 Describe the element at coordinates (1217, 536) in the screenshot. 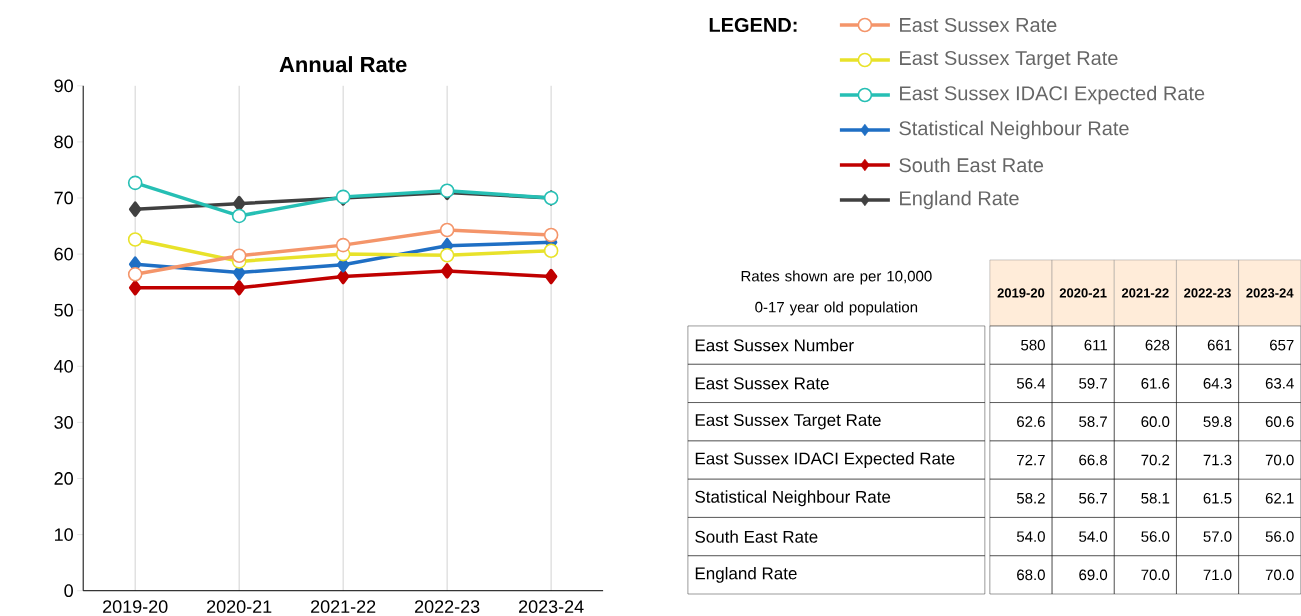

I see `data-label: 57.0` at that location.